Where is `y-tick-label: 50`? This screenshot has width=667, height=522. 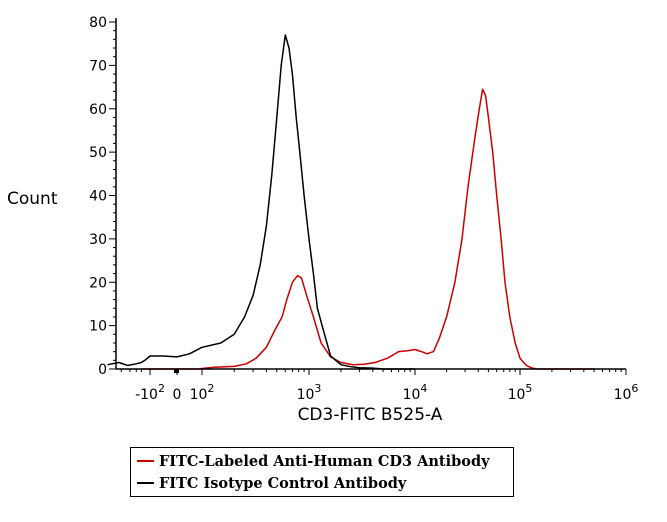
y-tick-label: 50 is located at coordinates (98, 153).